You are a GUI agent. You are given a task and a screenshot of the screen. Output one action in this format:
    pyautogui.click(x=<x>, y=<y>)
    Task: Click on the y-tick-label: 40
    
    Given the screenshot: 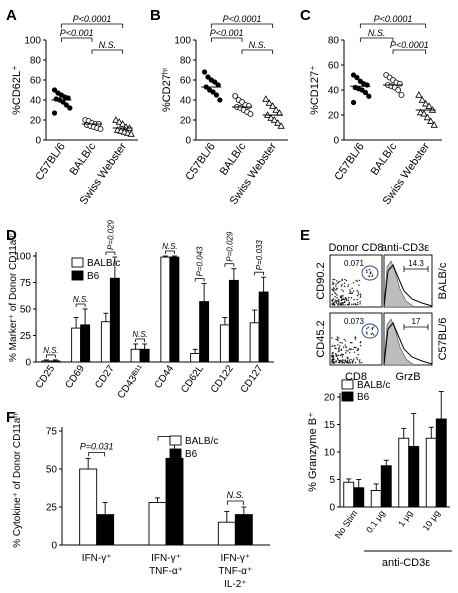 What is the action you would take?
    pyautogui.click(x=36, y=101)
    